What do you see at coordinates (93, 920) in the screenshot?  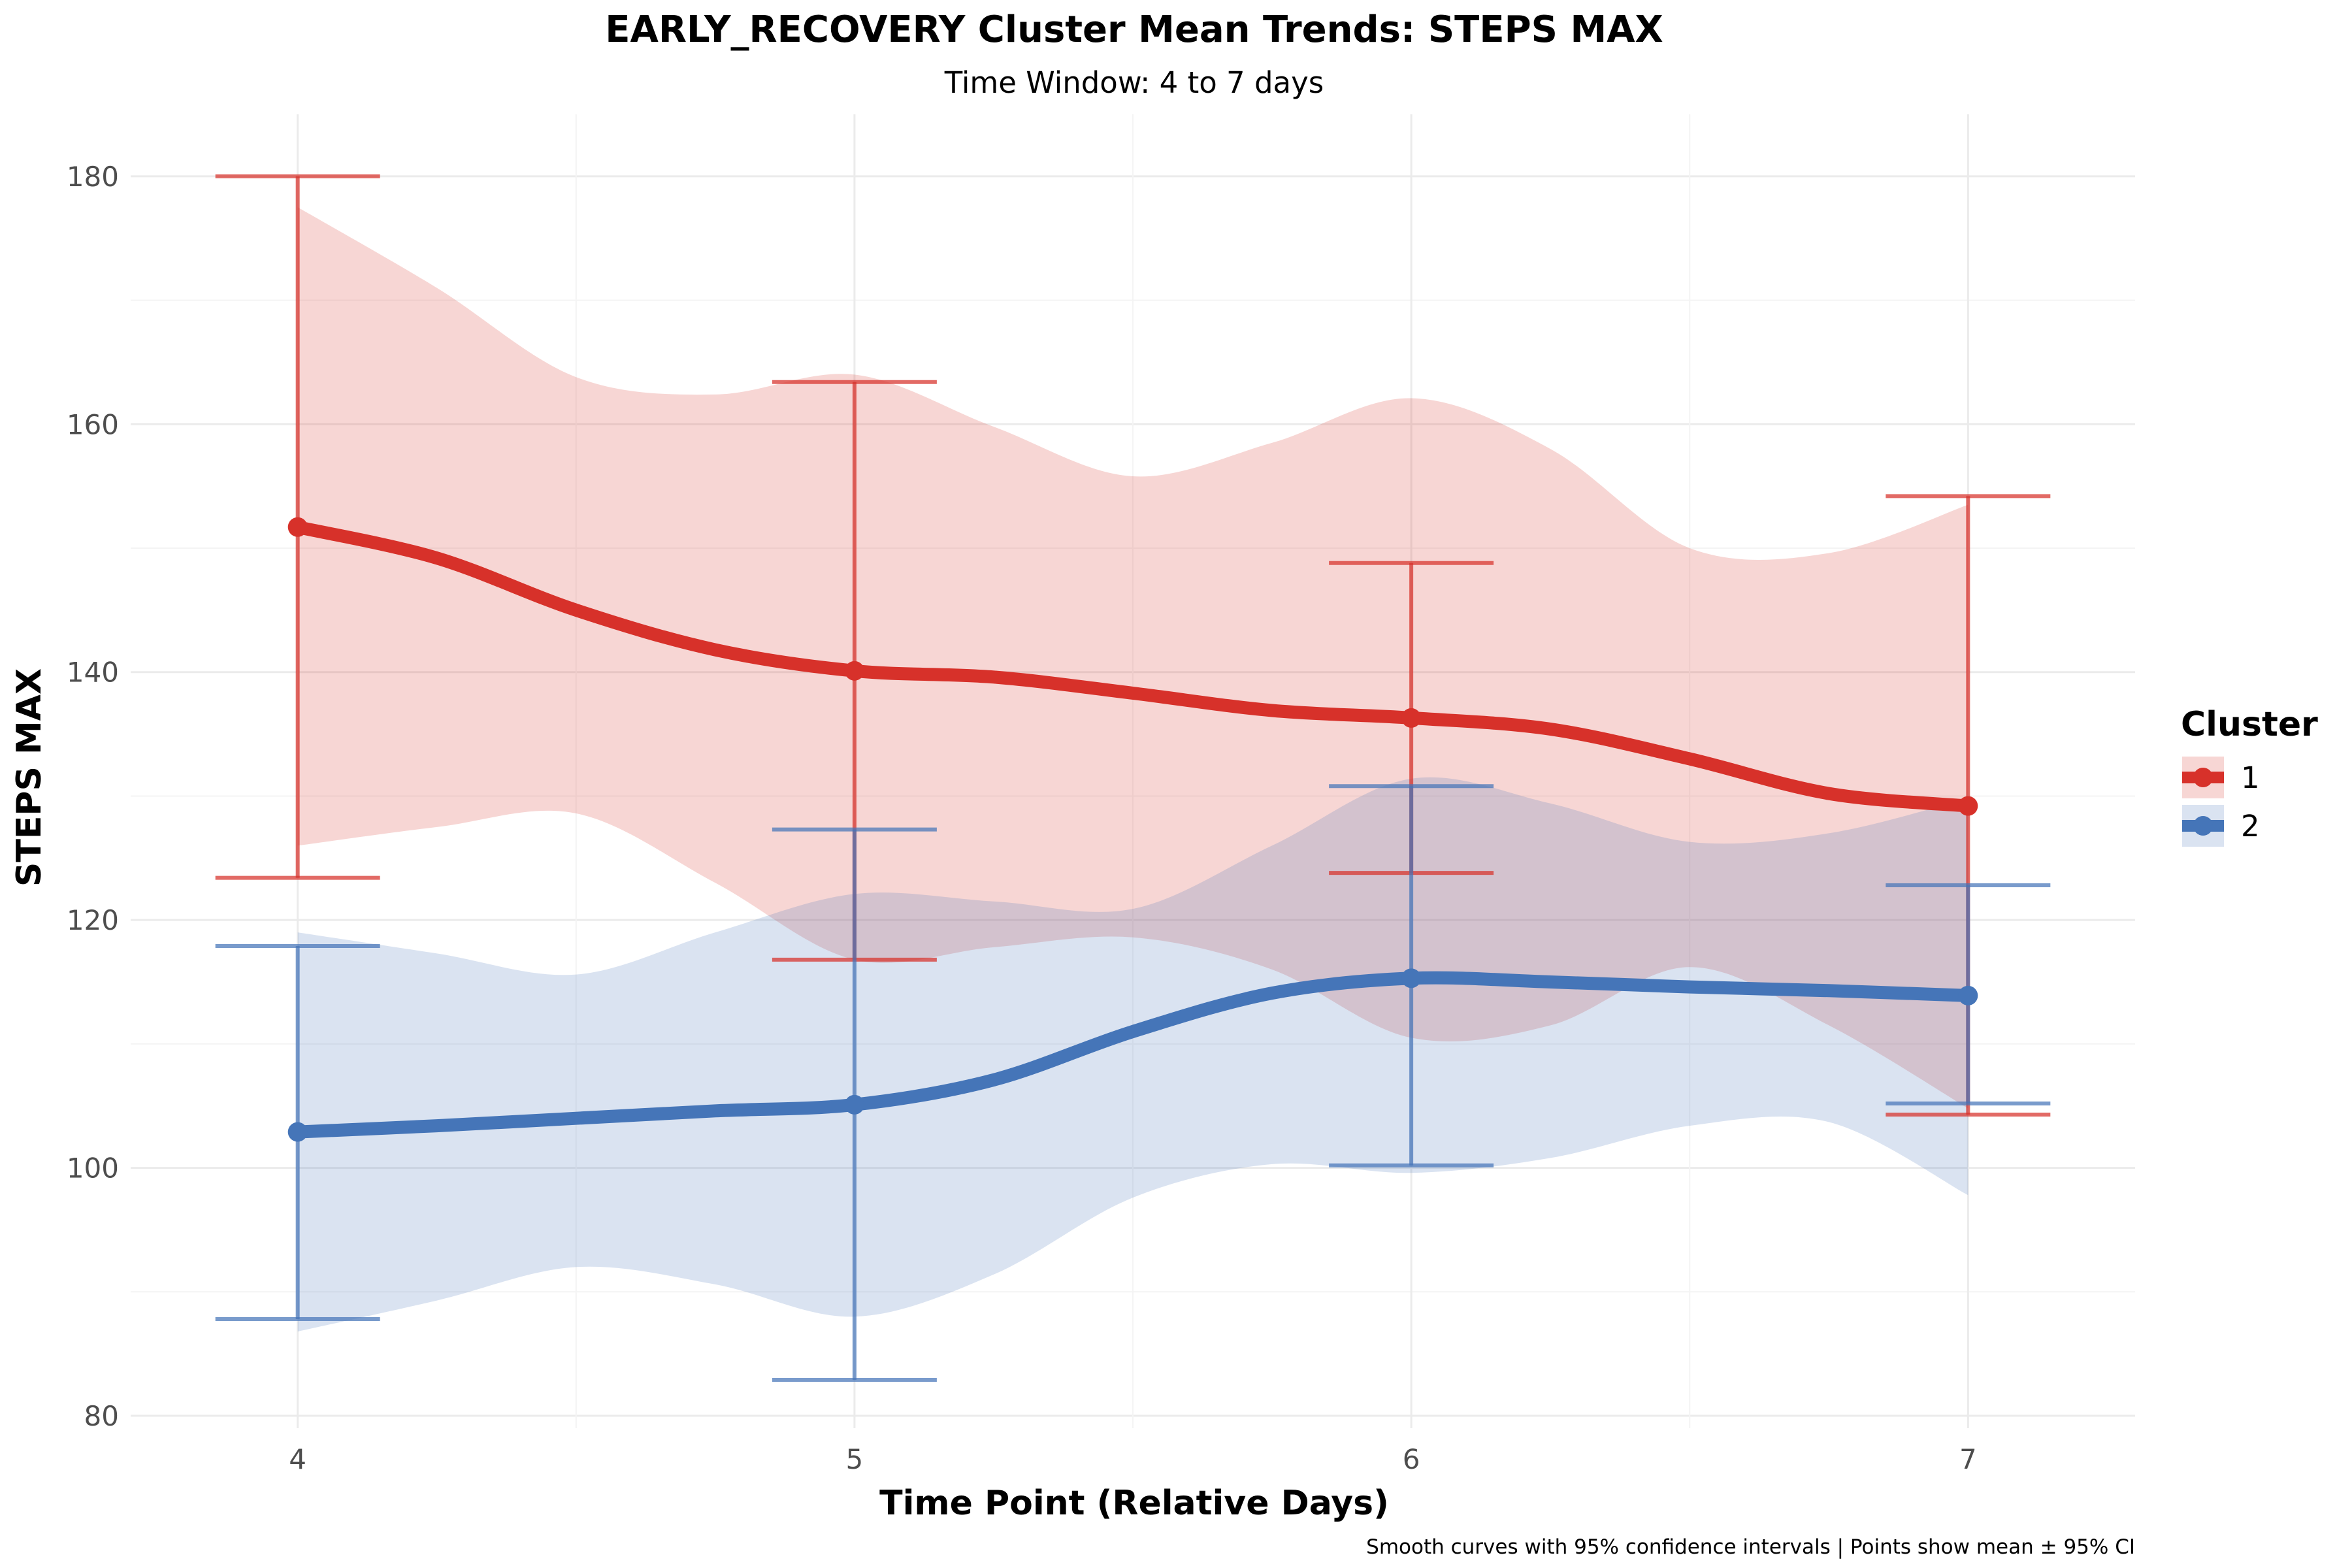 I see `y-tick-label: 120` at bounding box center [93, 920].